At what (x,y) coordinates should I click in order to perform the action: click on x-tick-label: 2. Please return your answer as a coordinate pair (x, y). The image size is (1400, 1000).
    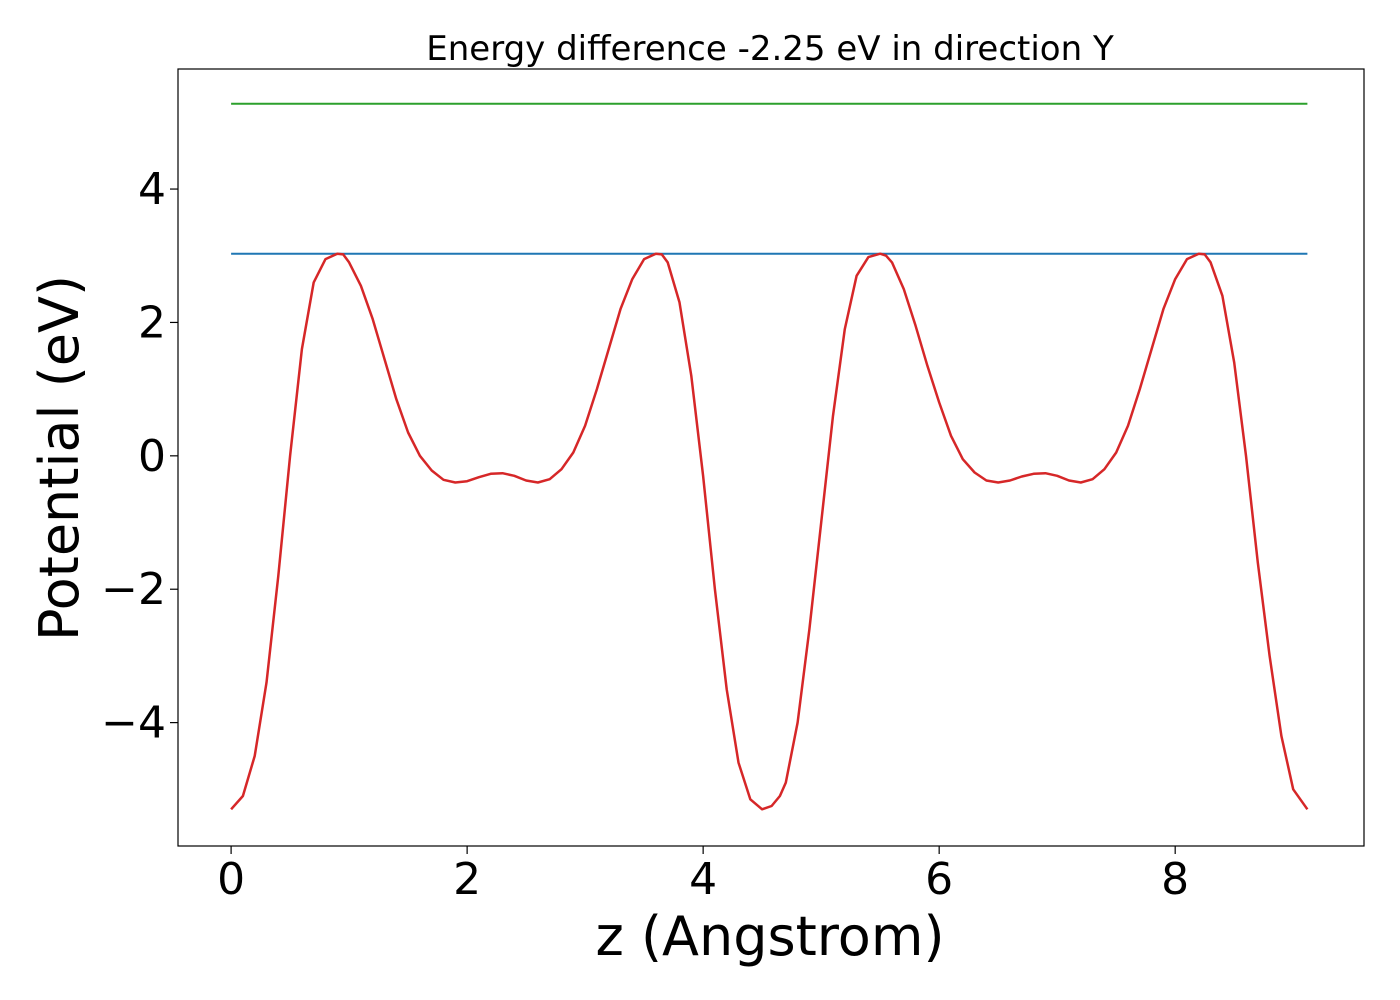
    Looking at the image, I should click on (467, 879).